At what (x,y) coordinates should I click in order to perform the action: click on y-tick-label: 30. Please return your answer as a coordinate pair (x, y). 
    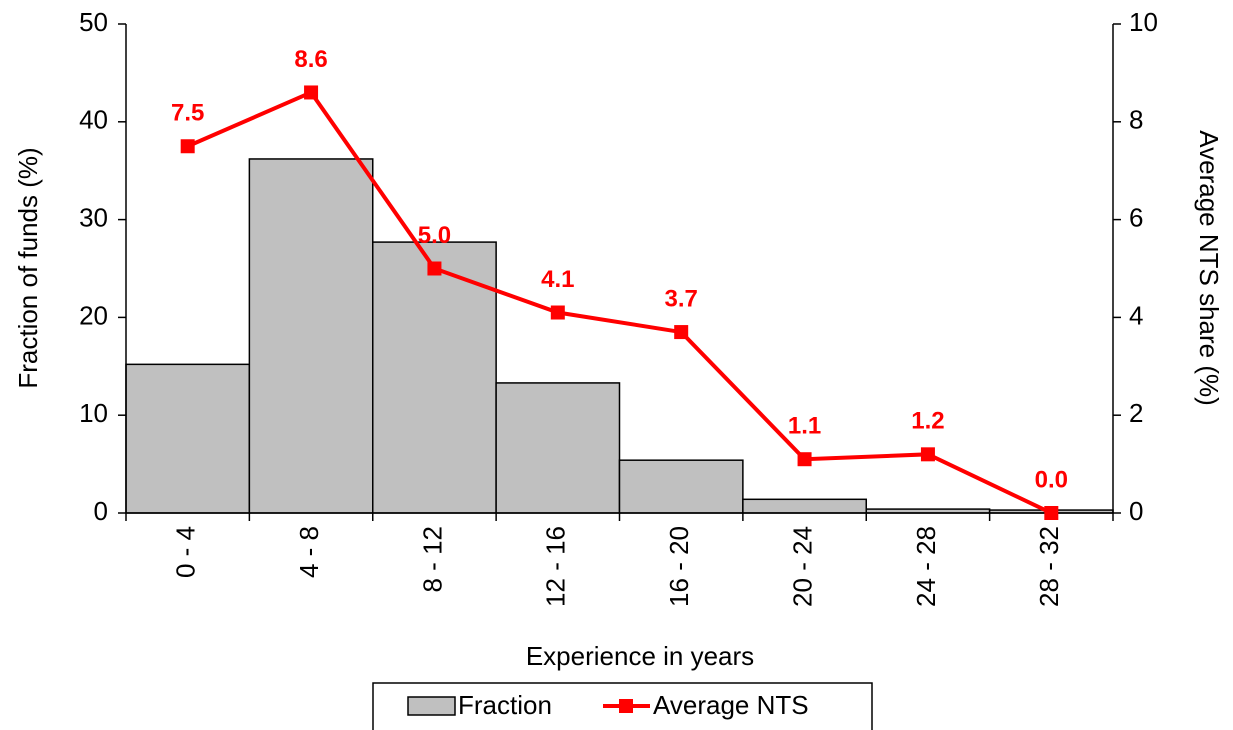
    Looking at the image, I should click on (93, 217).